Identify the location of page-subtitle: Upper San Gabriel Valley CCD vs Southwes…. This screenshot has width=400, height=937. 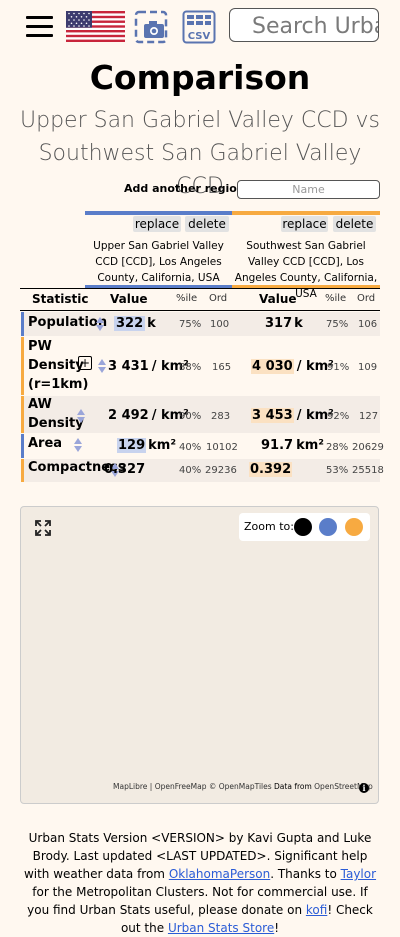
(200, 153).